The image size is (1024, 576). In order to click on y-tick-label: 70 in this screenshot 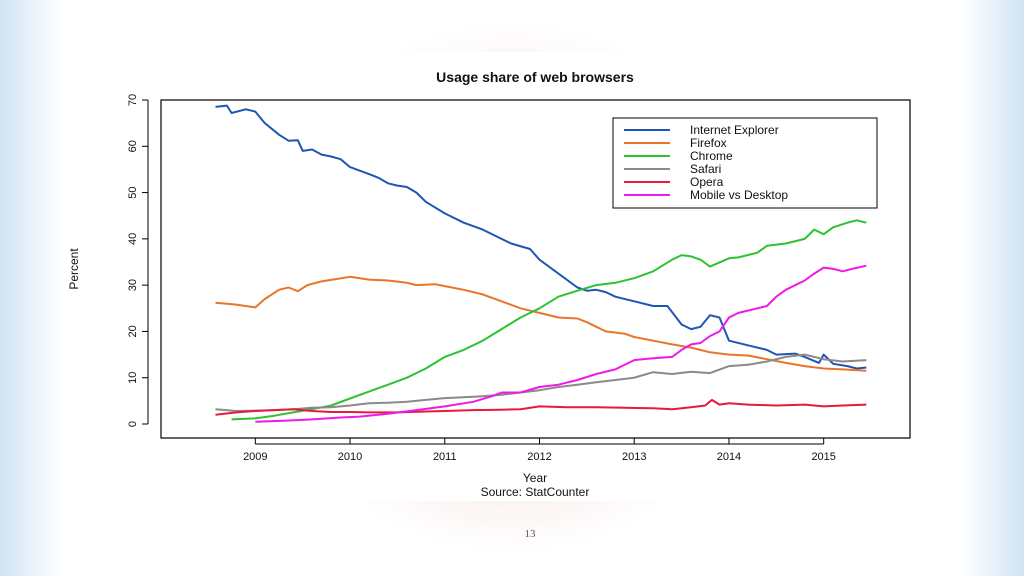, I will do `click(133, 100)`.